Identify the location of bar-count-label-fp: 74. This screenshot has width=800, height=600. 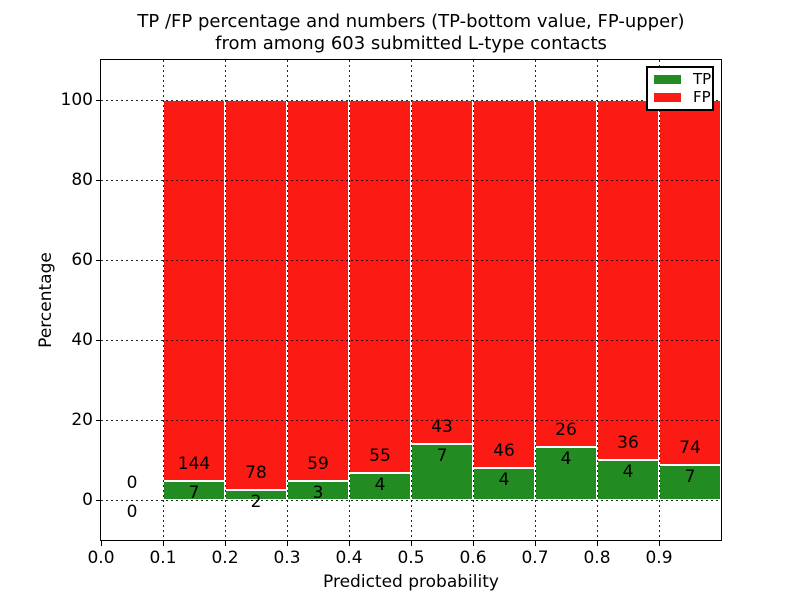
(690, 448).